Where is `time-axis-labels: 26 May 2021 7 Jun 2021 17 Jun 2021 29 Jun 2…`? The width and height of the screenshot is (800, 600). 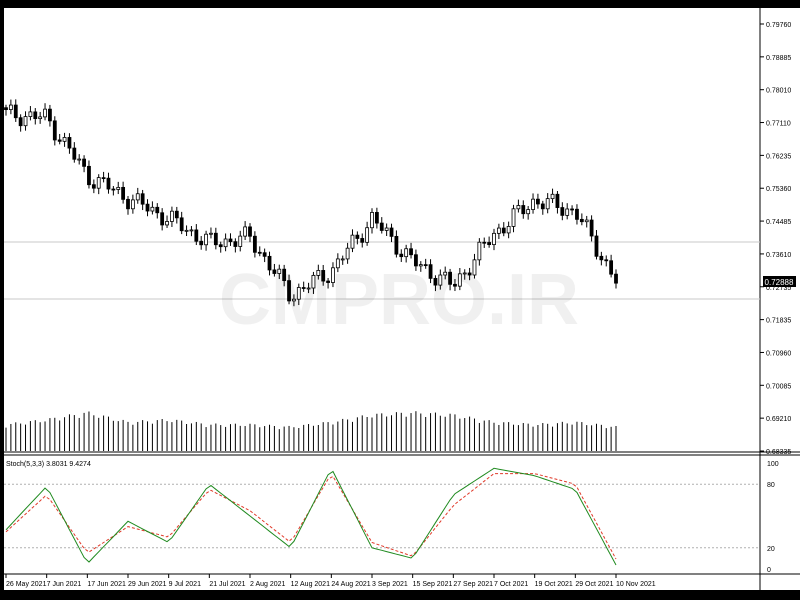
time-axis-labels: 26 May 2021 7 Jun 2021 17 Jun 2021 29 Jun 2… is located at coordinates (330, 581).